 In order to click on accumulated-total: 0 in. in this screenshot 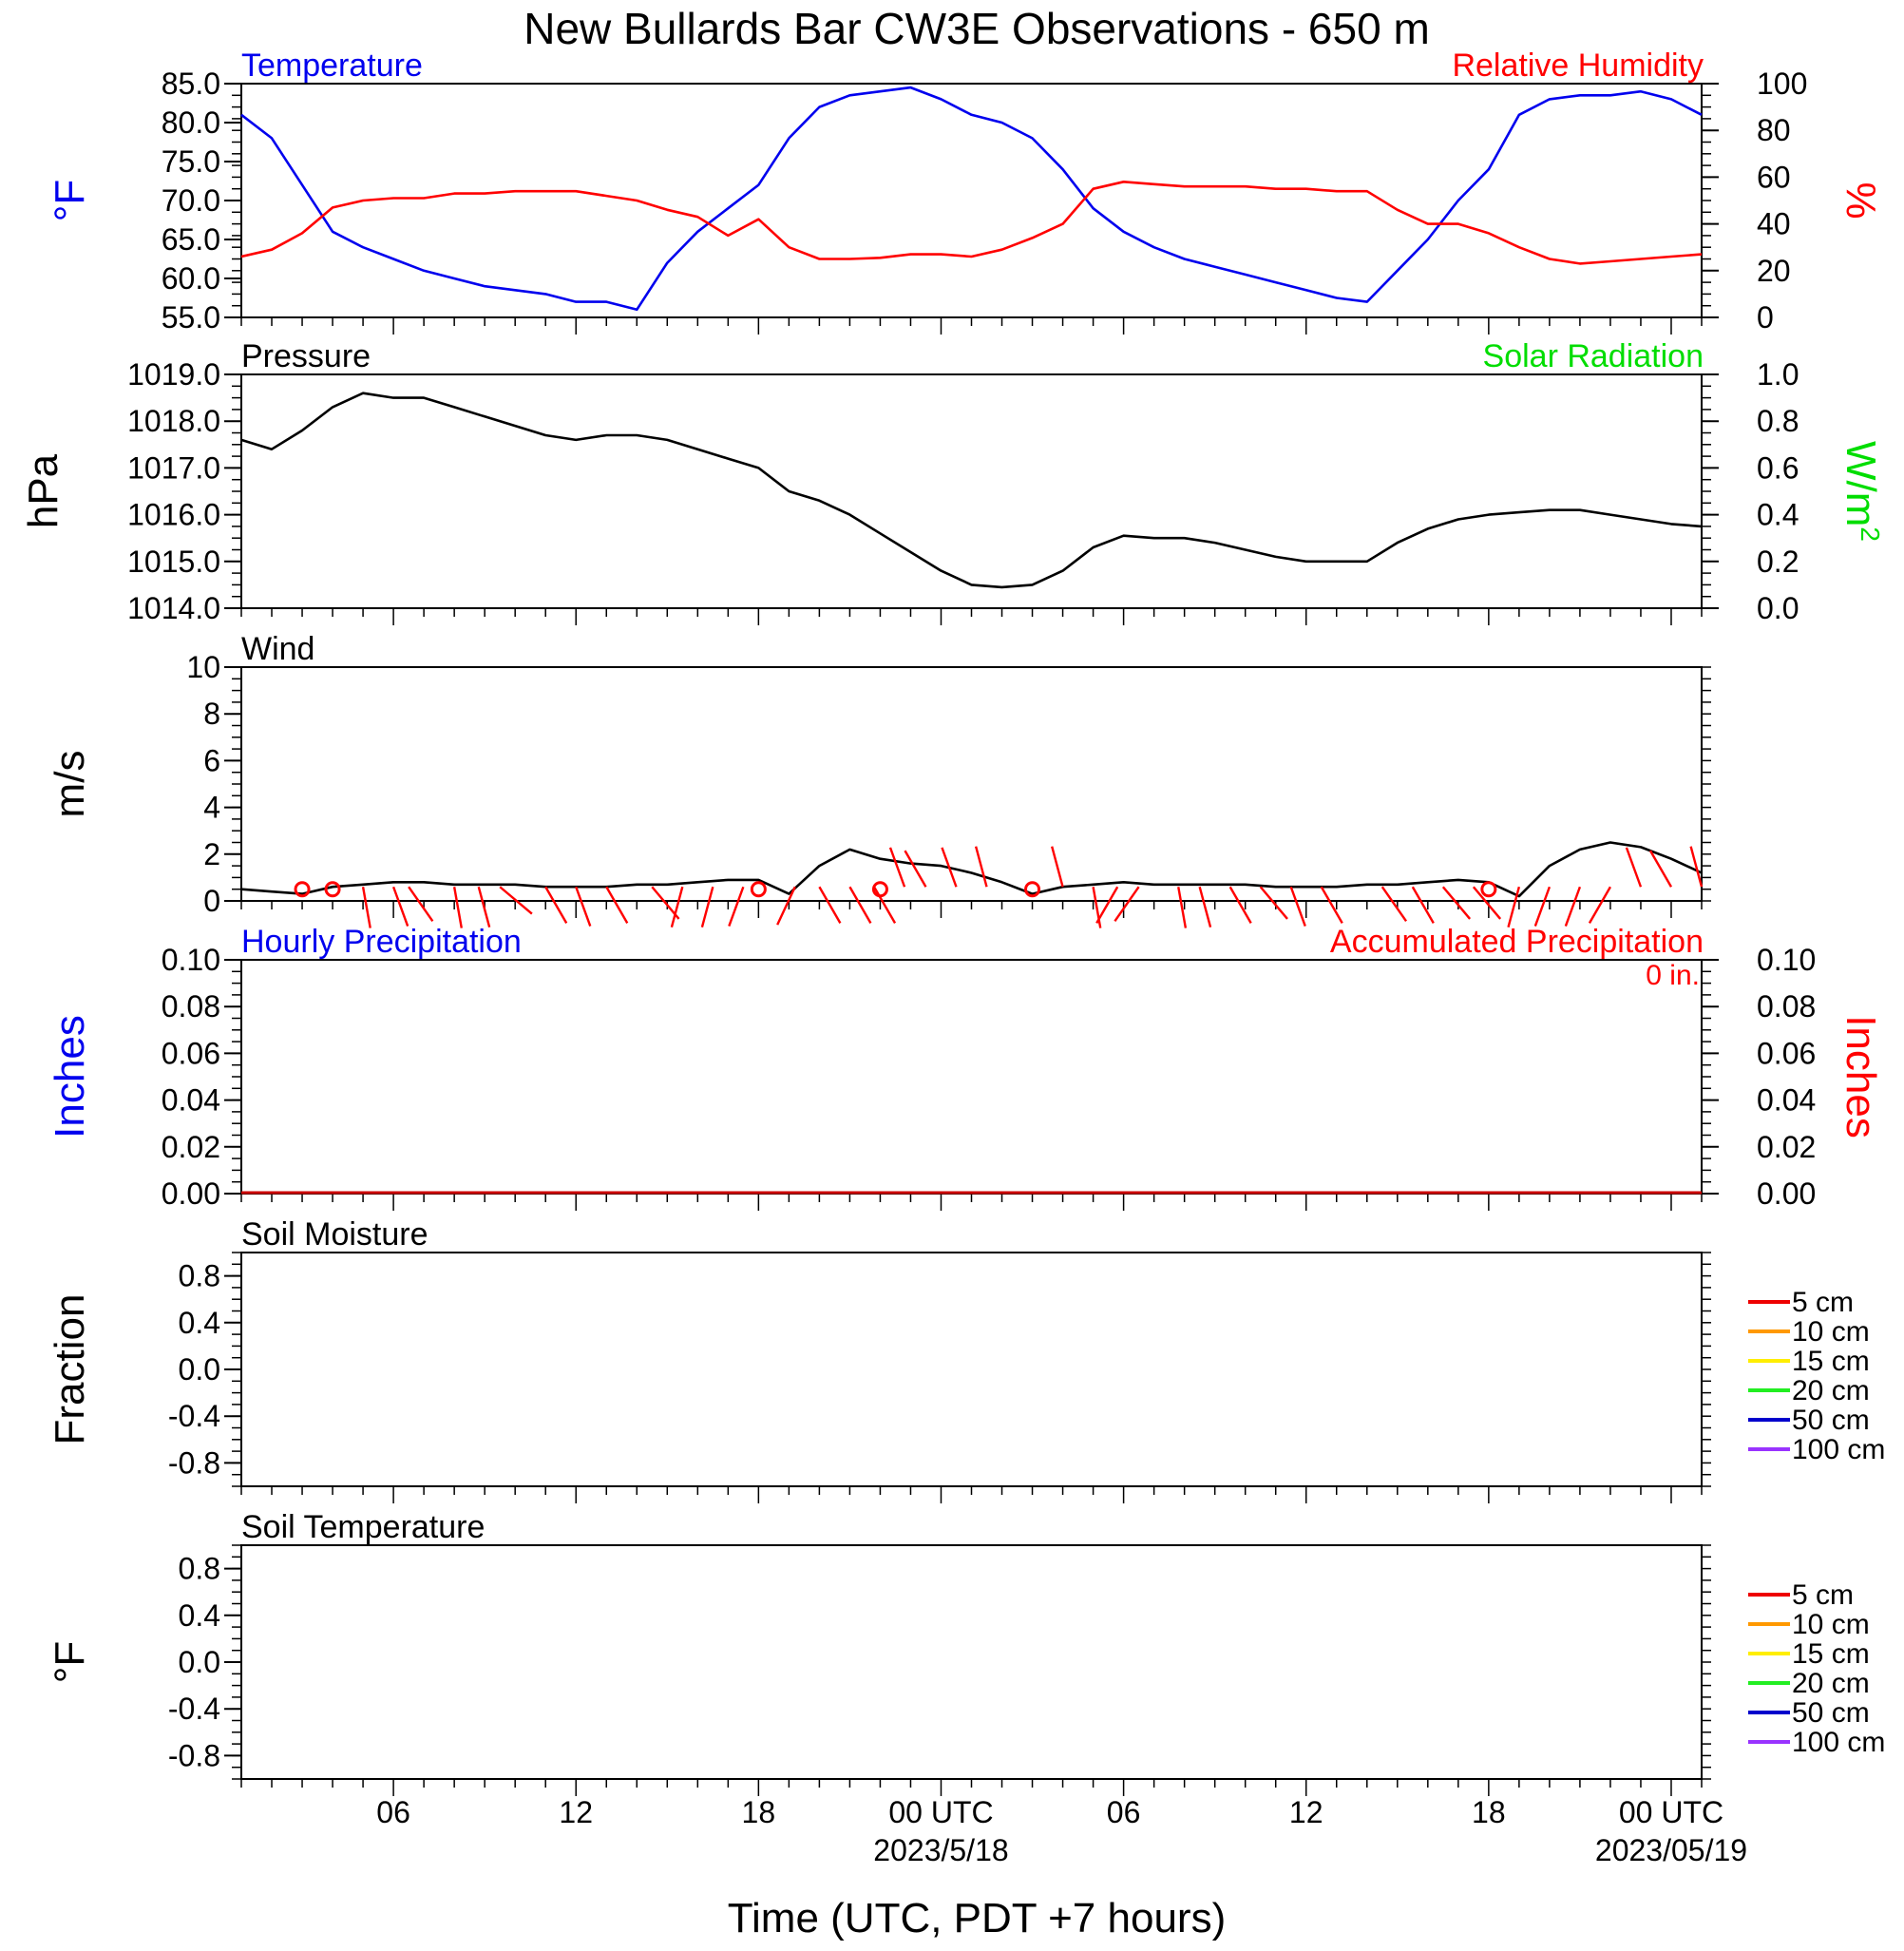, I will do `click(1673, 975)`.